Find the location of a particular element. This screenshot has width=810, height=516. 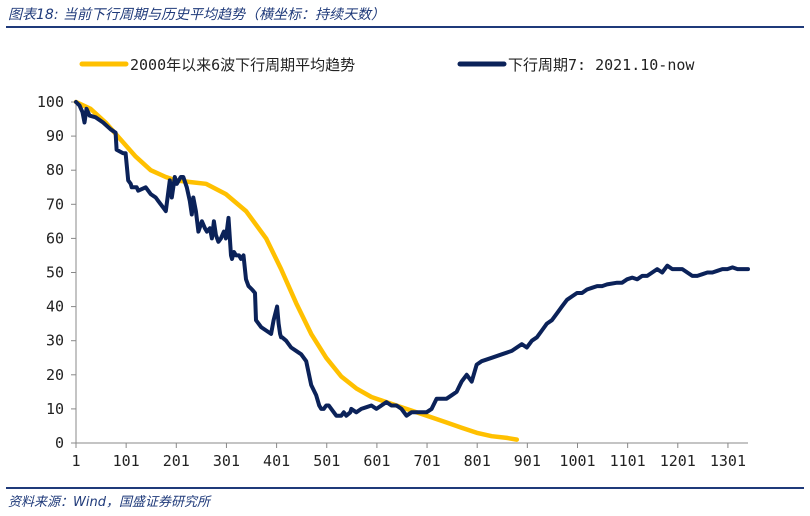

figure-title: 图表18: 当前下行周期与历史平均趋势（横坐标：持续天数） is located at coordinates (196, 15).